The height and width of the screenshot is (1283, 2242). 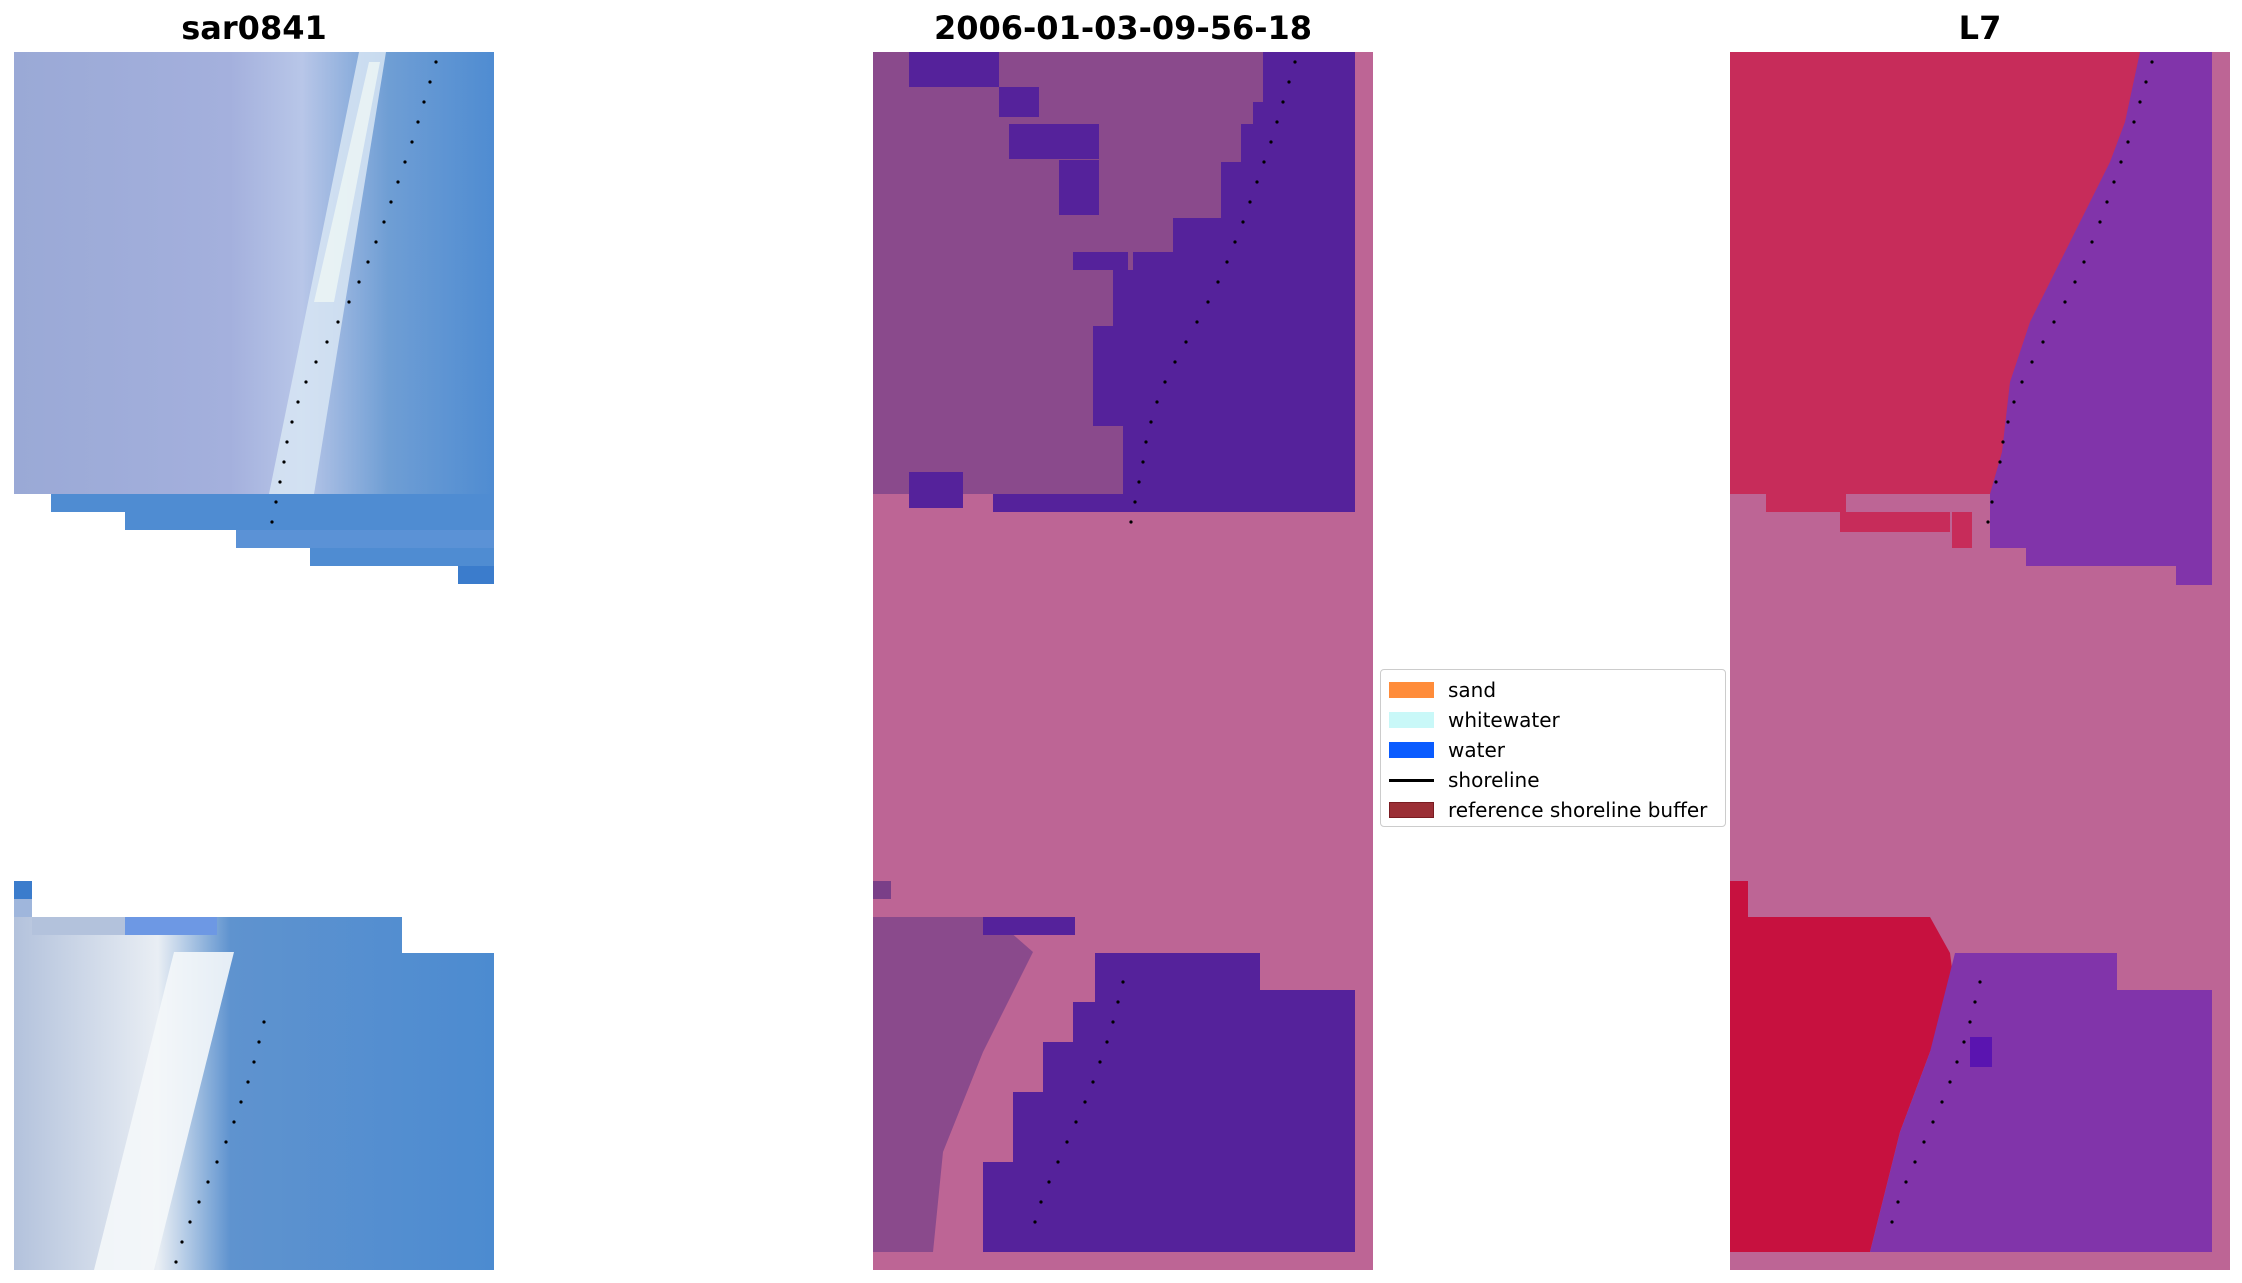 What do you see at coordinates (1411, 720) in the screenshot?
I see `whitewater-swatch` at bounding box center [1411, 720].